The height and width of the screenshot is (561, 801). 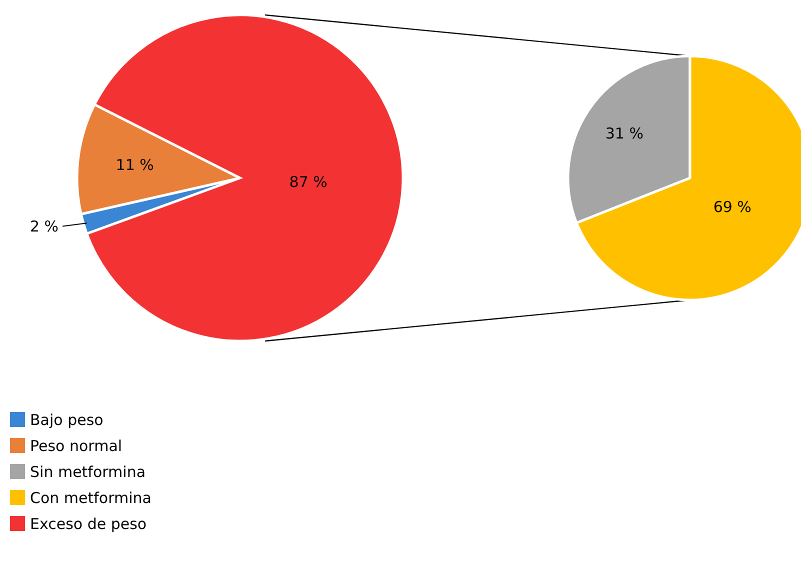 I want to click on data-label: 87 %, so click(x=308, y=182).